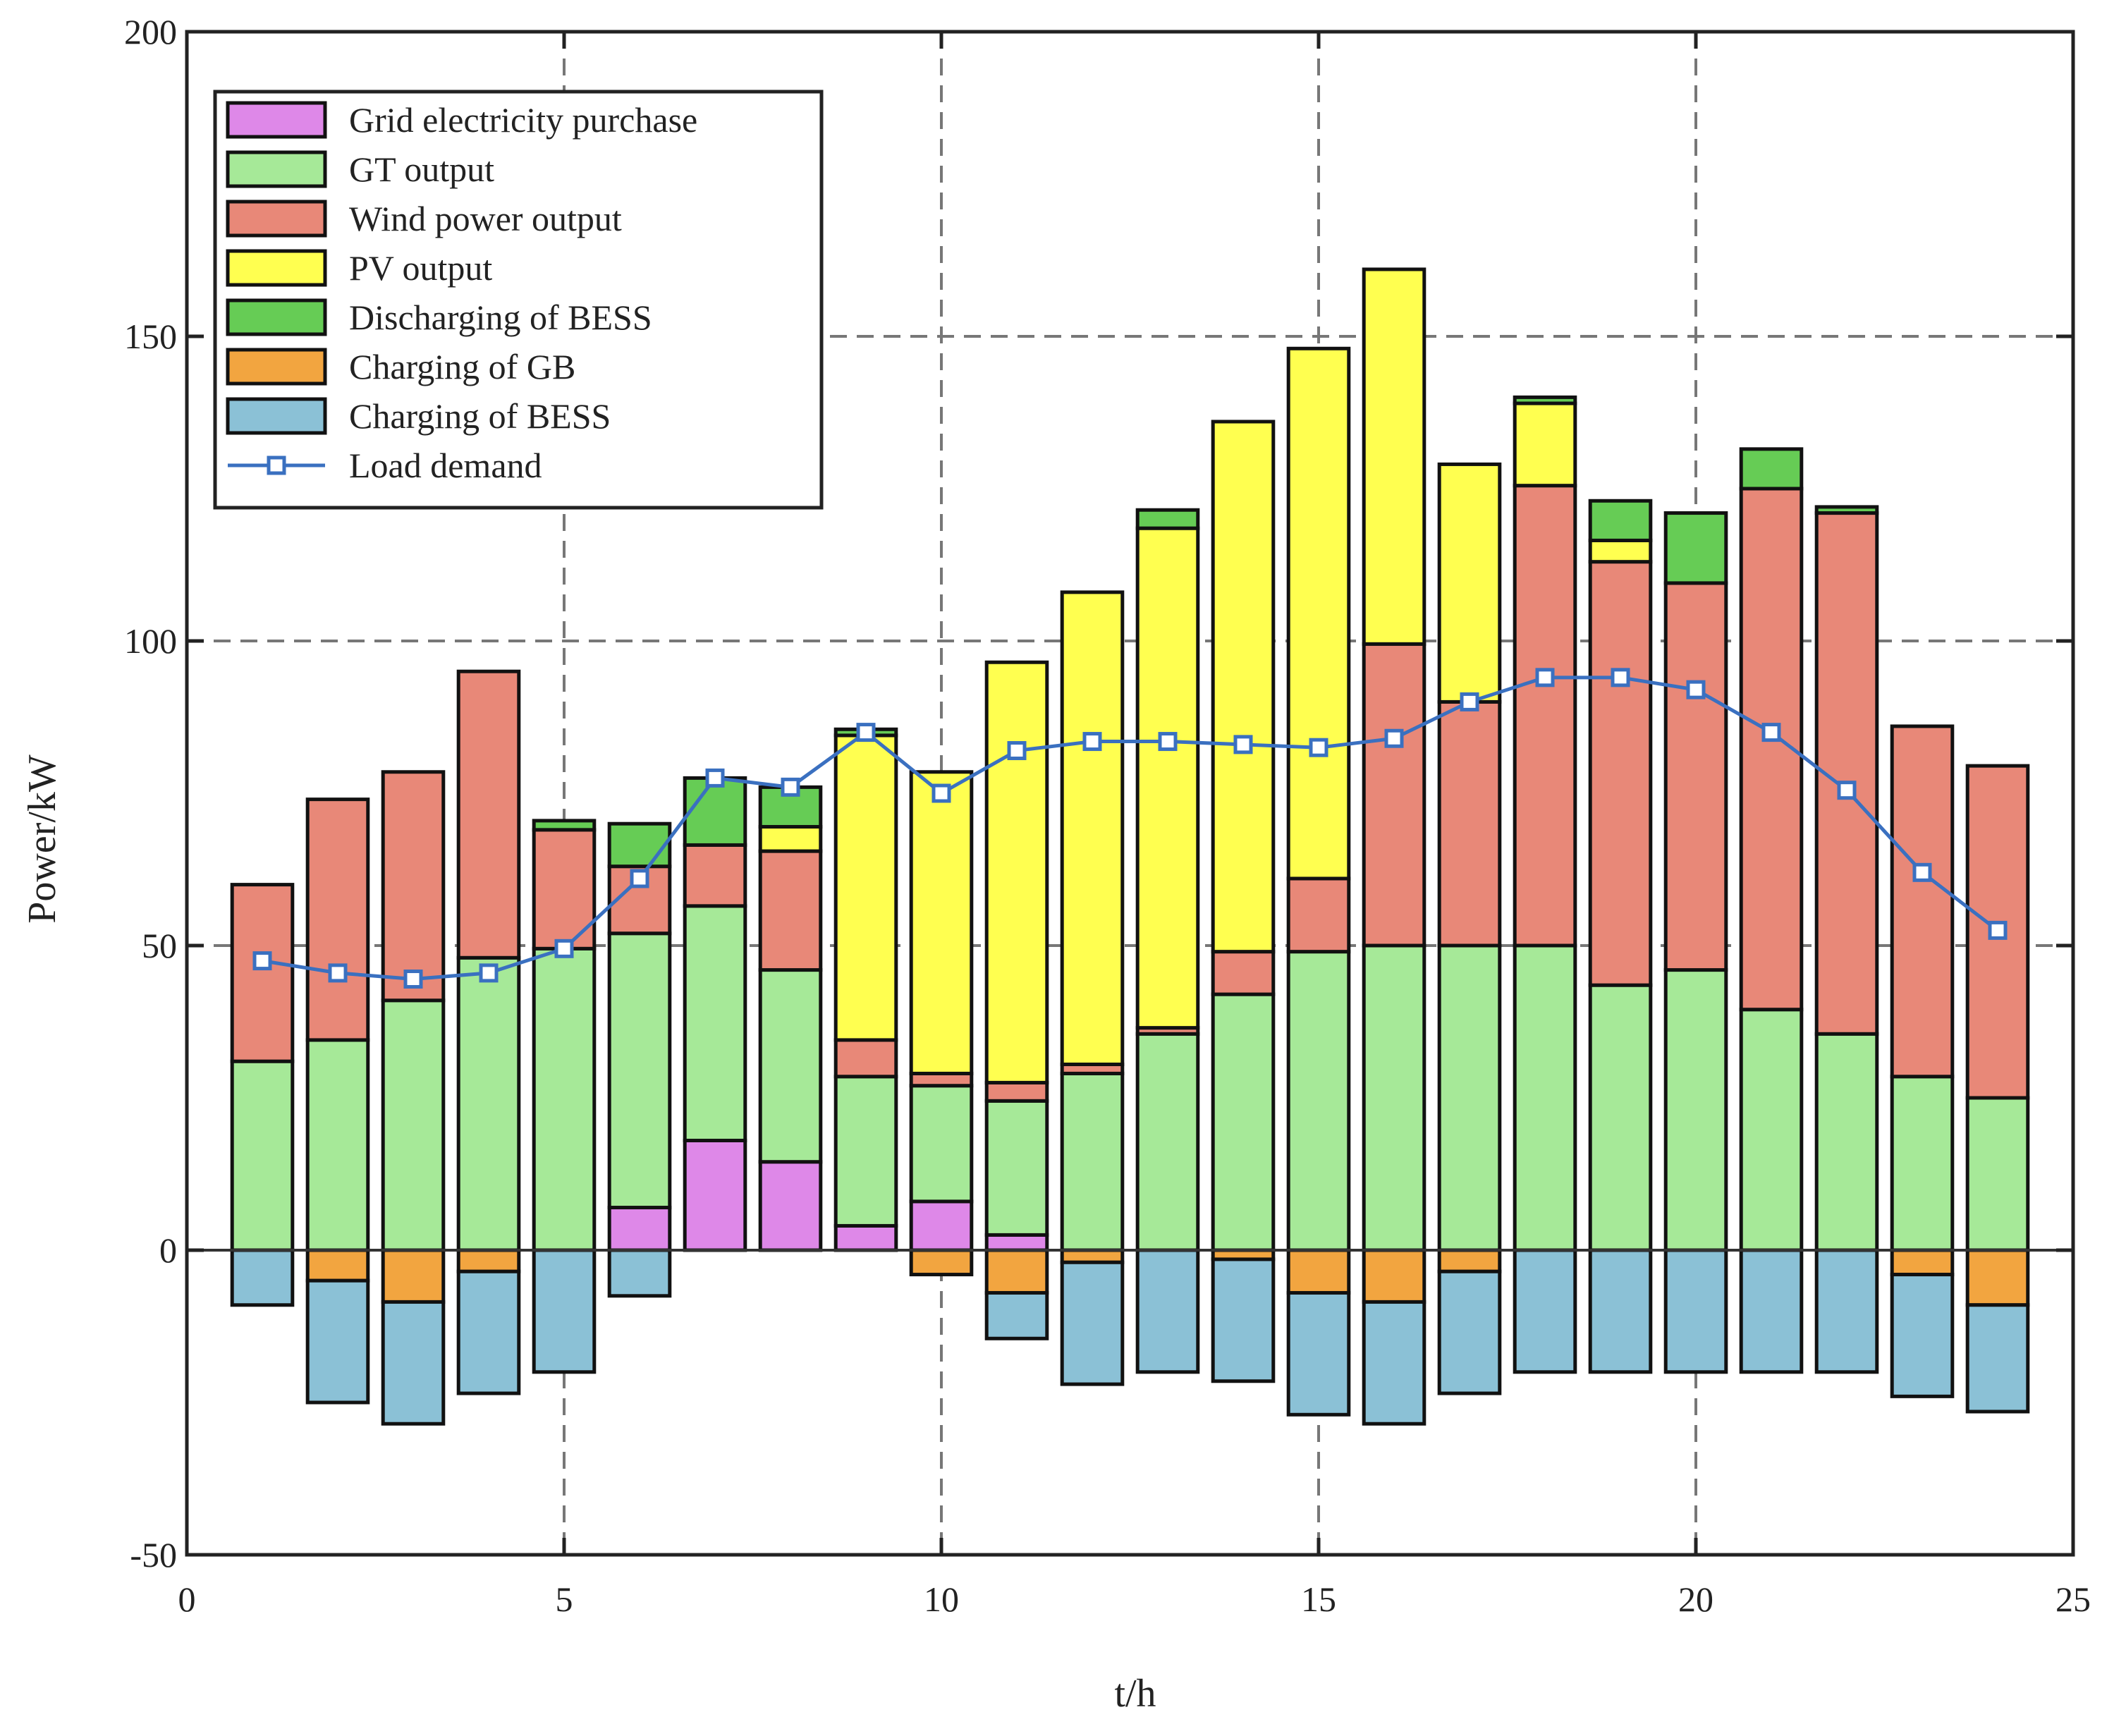  What do you see at coordinates (168, 1250) in the screenshot?
I see `y-tick-label: 0` at bounding box center [168, 1250].